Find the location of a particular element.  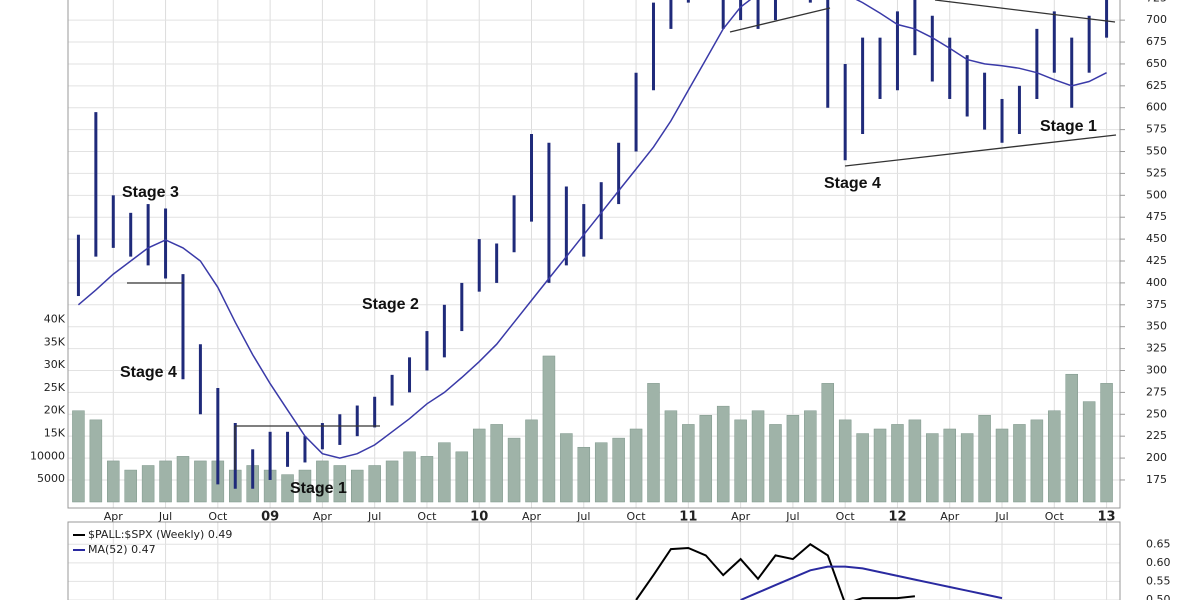

x-tick-label: 10 is located at coordinates (479, 517).